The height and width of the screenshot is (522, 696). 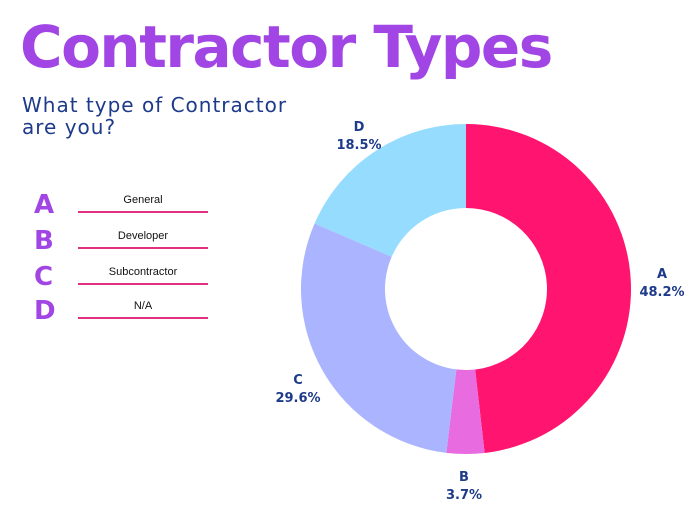 I want to click on legend-text: General, so click(x=143, y=200).